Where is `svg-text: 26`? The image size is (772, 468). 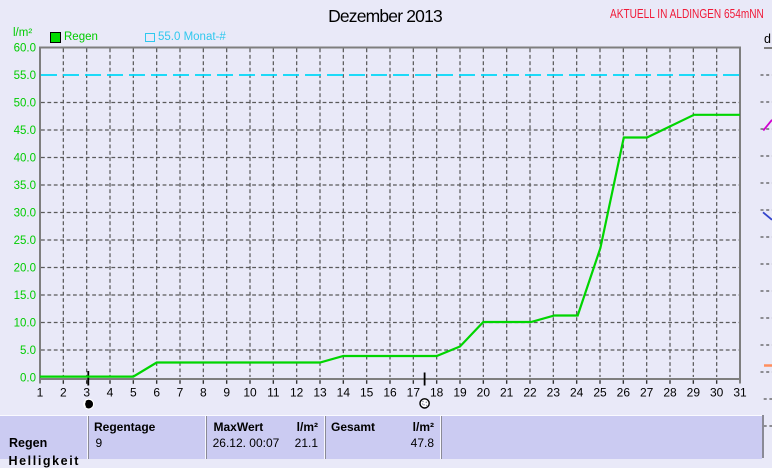 svg-text: 26 is located at coordinates (624, 393).